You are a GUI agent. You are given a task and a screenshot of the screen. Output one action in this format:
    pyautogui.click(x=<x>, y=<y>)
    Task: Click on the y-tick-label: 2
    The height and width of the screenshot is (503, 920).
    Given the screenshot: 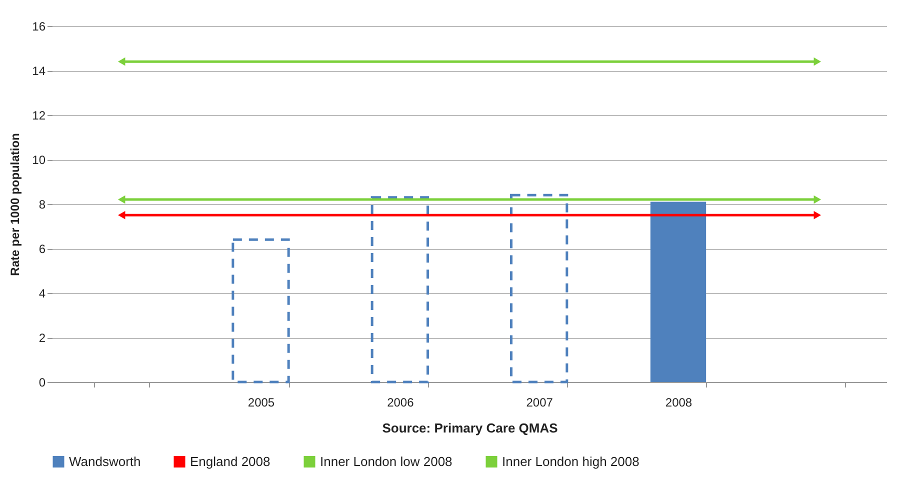 What is the action you would take?
    pyautogui.click(x=42, y=338)
    